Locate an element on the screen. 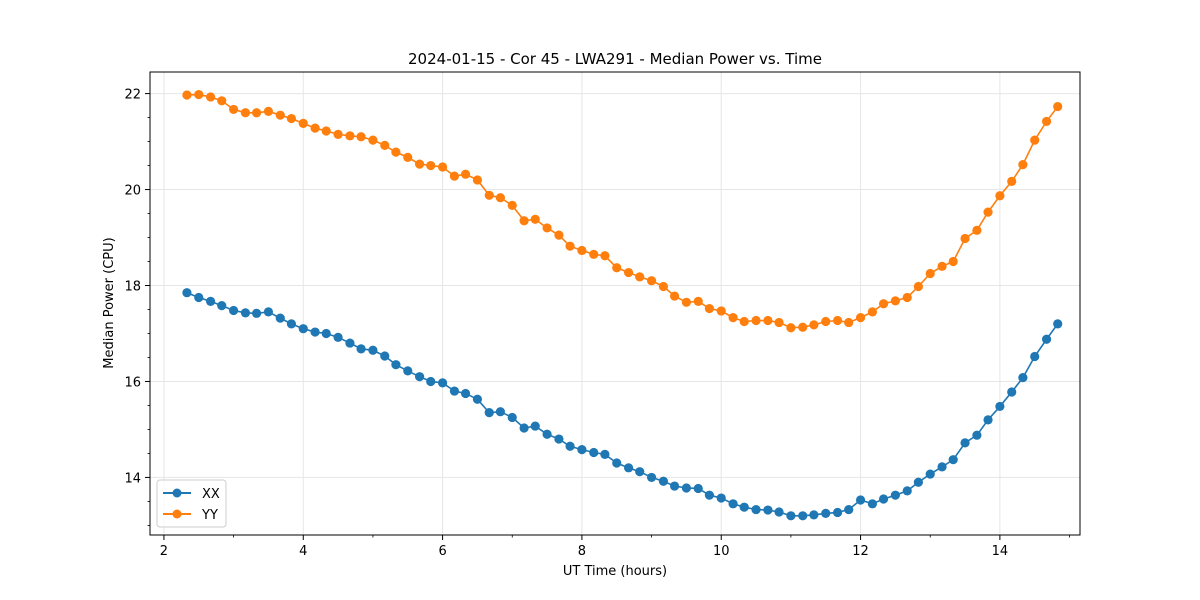 This screenshot has height=600, width=1200. x-tick-label: 10 is located at coordinates (721, 551).